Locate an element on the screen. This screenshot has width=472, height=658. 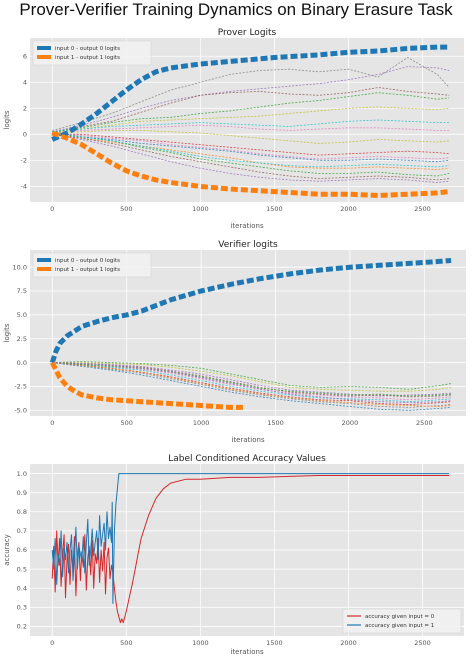
y-tick-label: 0.7 is located at coordinates (22, 531).